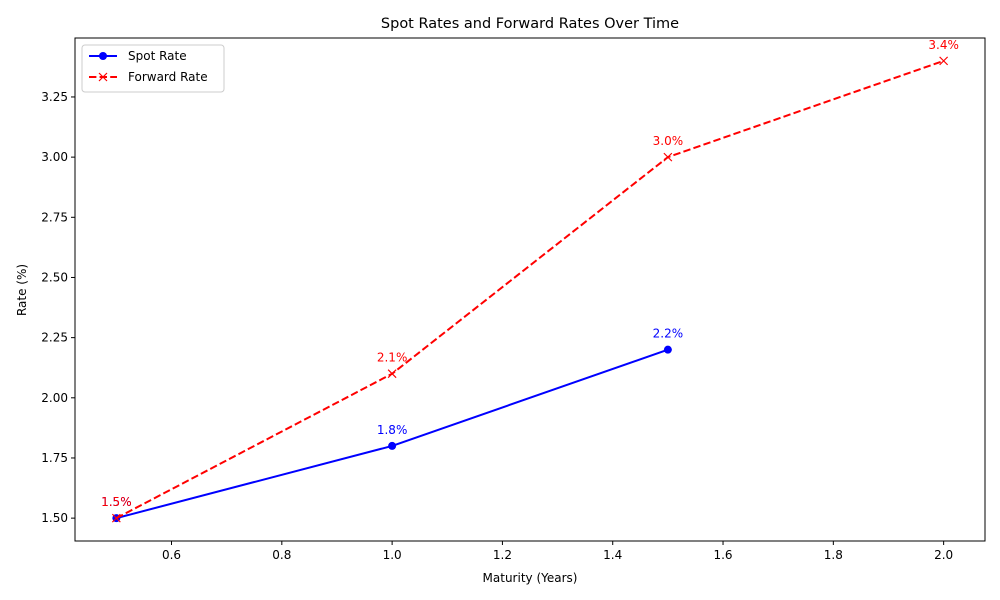 The width and height of the screenshot is (1000, 600). What do you see at coordinates (54, 277) in the screenshot?
I see `y-tick-label: 2.50` at bounding box center [54, 277].